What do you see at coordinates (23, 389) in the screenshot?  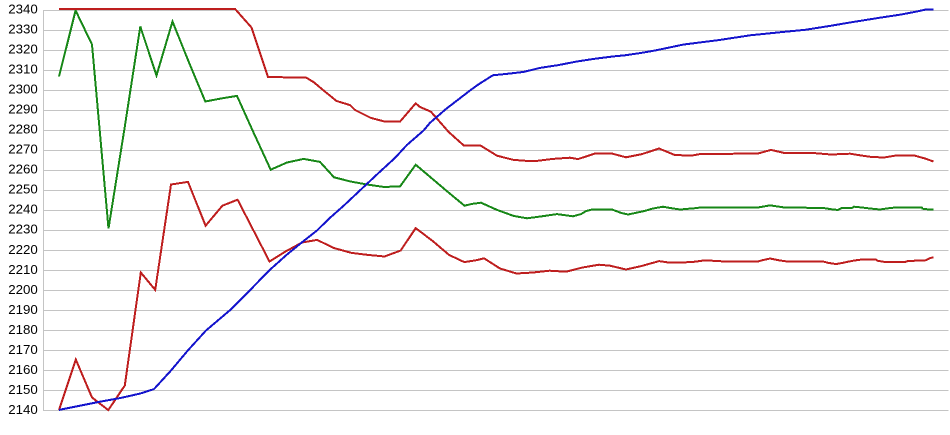 I see `svg-text: 2150` at bounding box center [23, 389].